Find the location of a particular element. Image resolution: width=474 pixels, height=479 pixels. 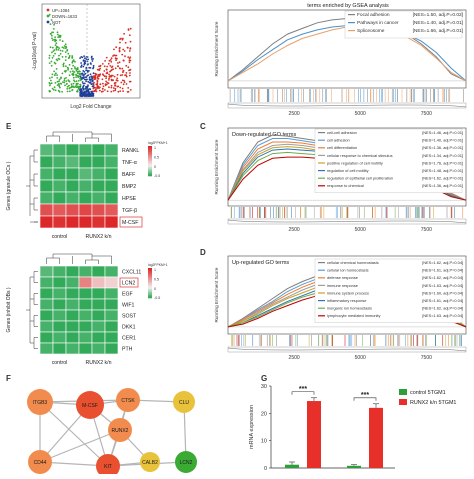

bar-legend-label: control 5TGM1 is located at coordinates (428, 393).